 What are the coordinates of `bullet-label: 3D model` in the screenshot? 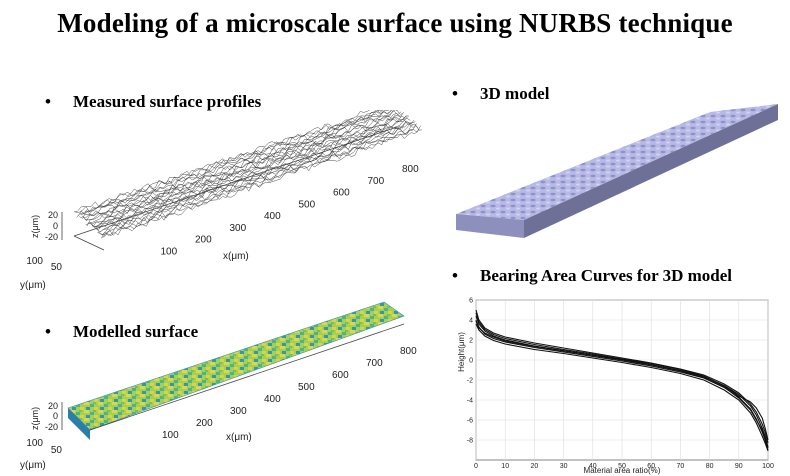 It's located at (515, 93).